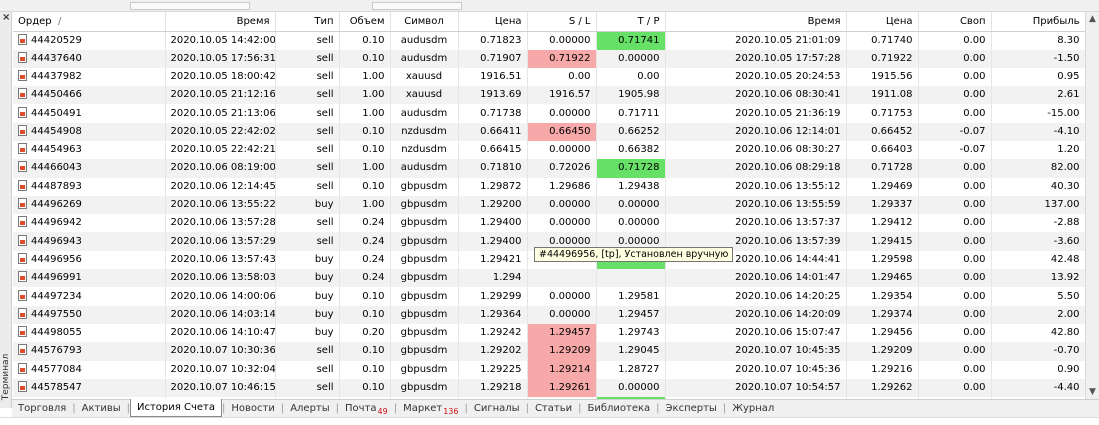 Image resolution: width=1099 pixels, height=425 pixels. What do you see at coordinates (1092, 205) in the screenshot?
I see `vertical-scrollbar: ▲ ▼` at bounding box center [1092, 205].